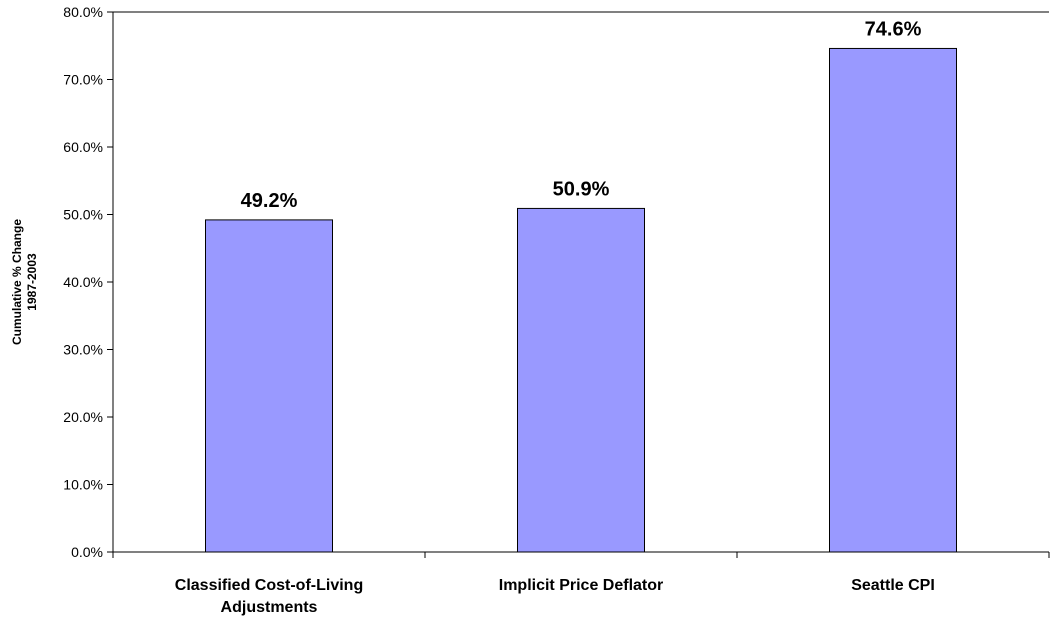 The image size is (1055, 618). Describe the element at coordinates (269, 607) in the screenshot. I see `x-category-label: Adjustments` at that location.